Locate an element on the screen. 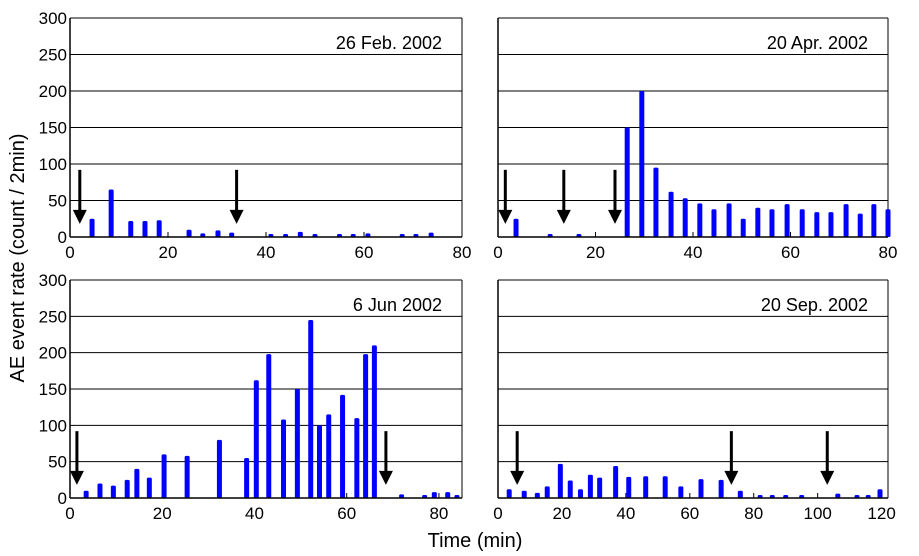 The height and width of the screenshot is (556, 919). panel-title: 26 Feb. 2002 is located at coordinates (389, 43).